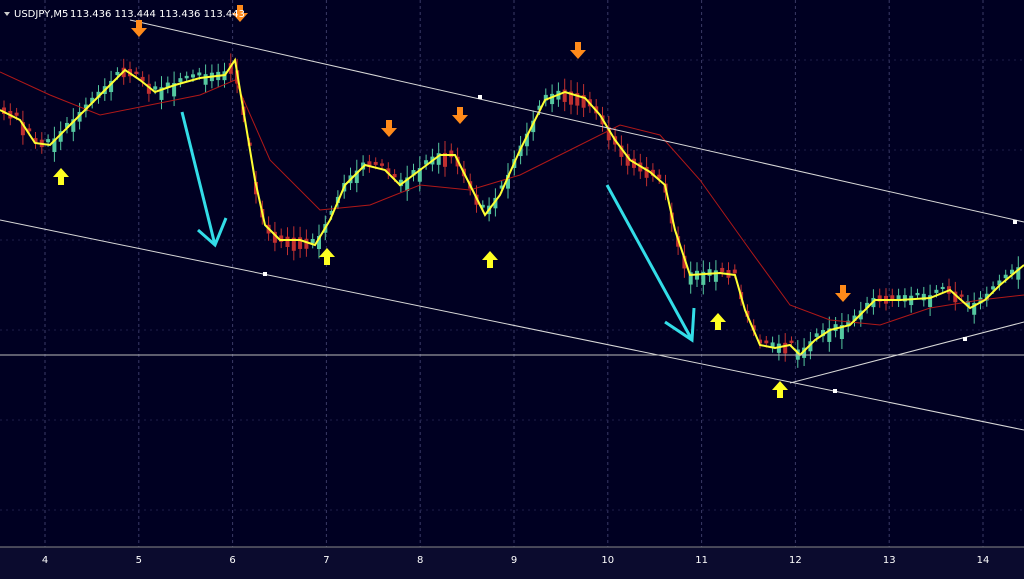 This screenshot has width=1024, height=579. I want to click on x-tick-label: 12, so click(795, 560).